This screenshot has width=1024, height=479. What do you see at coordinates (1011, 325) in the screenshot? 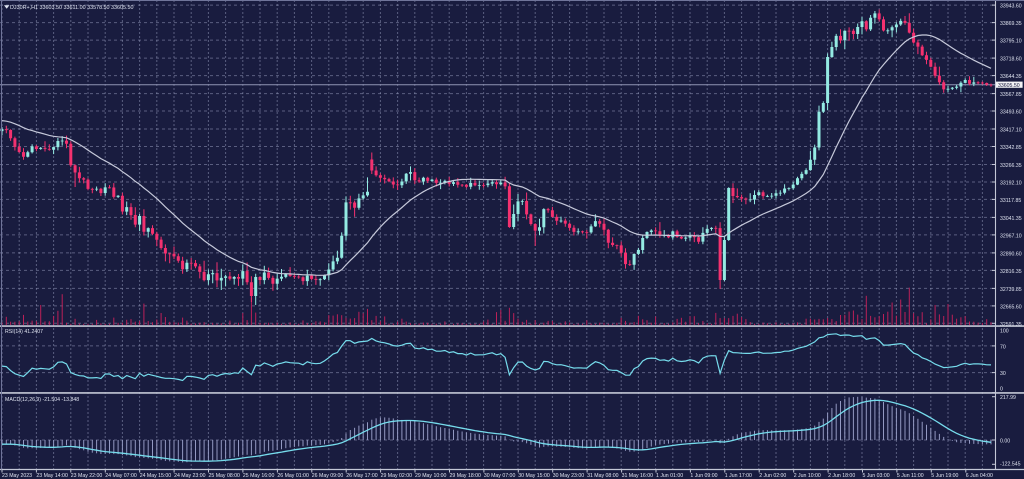
I see `svg-text: 32591.35` at bounding box center [1011, 325].